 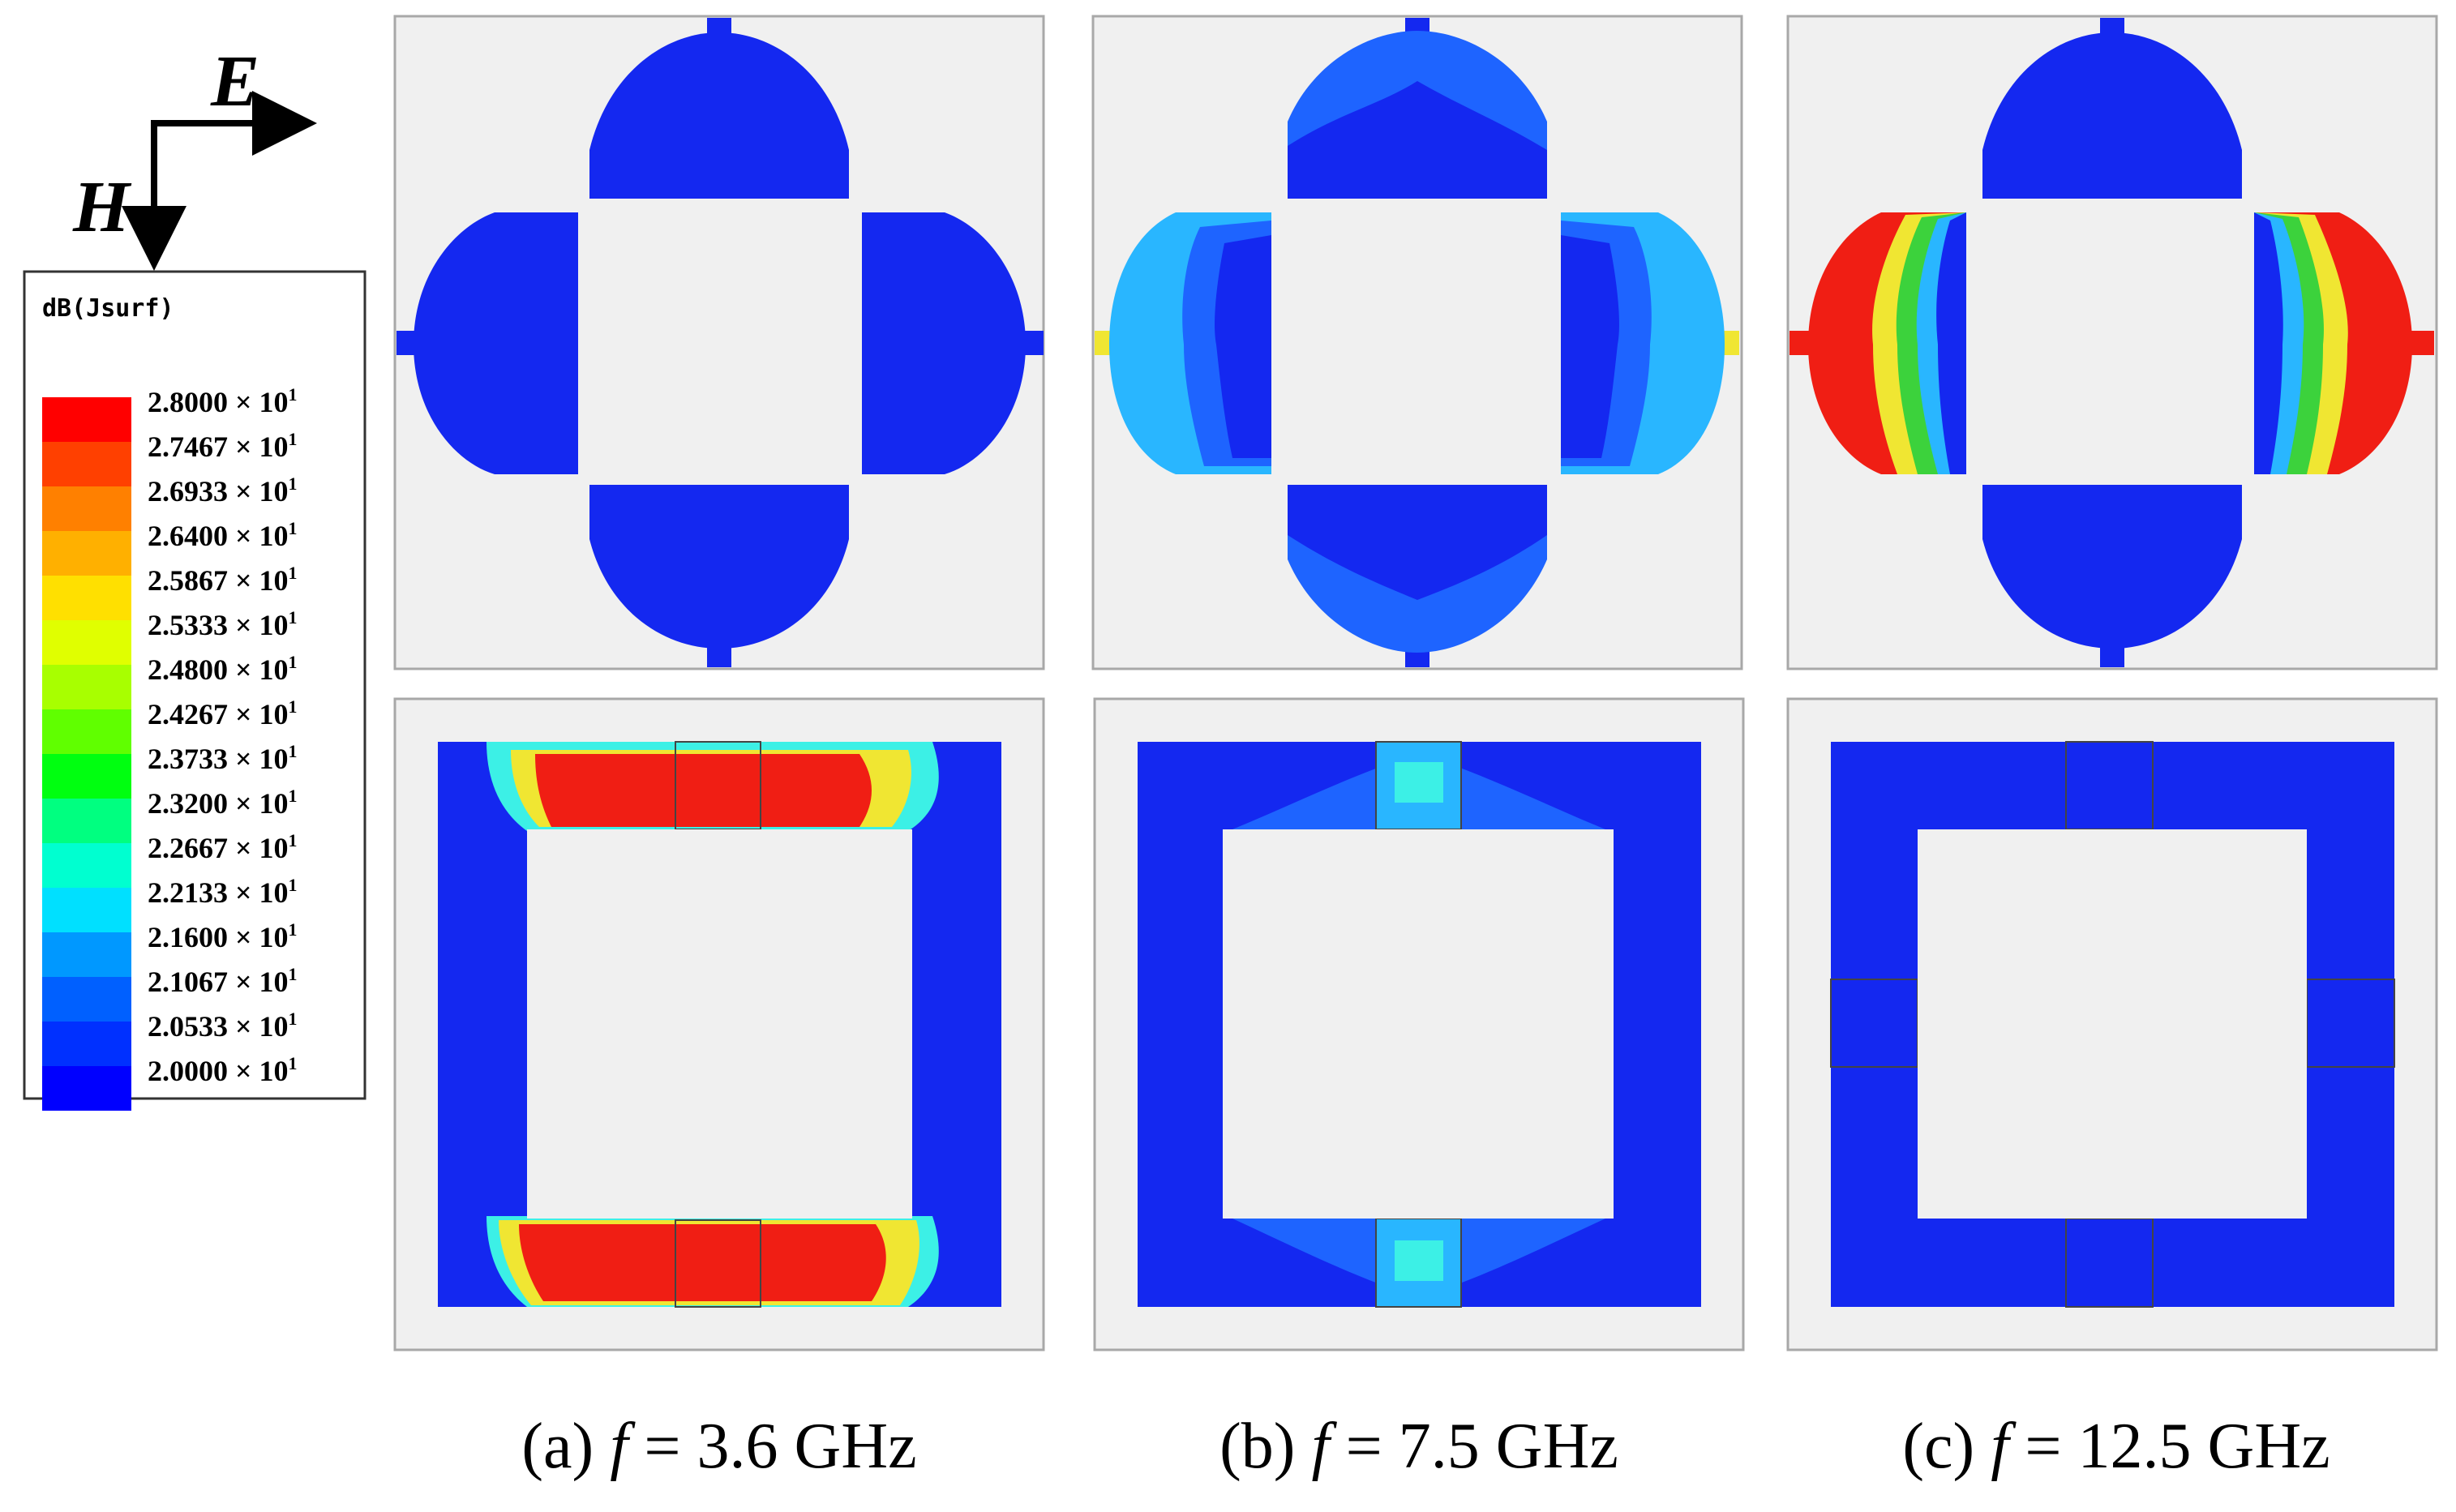 I want to click on caption-b: (b) f = 7.5 GHz, so click(x=1418, y=1446).